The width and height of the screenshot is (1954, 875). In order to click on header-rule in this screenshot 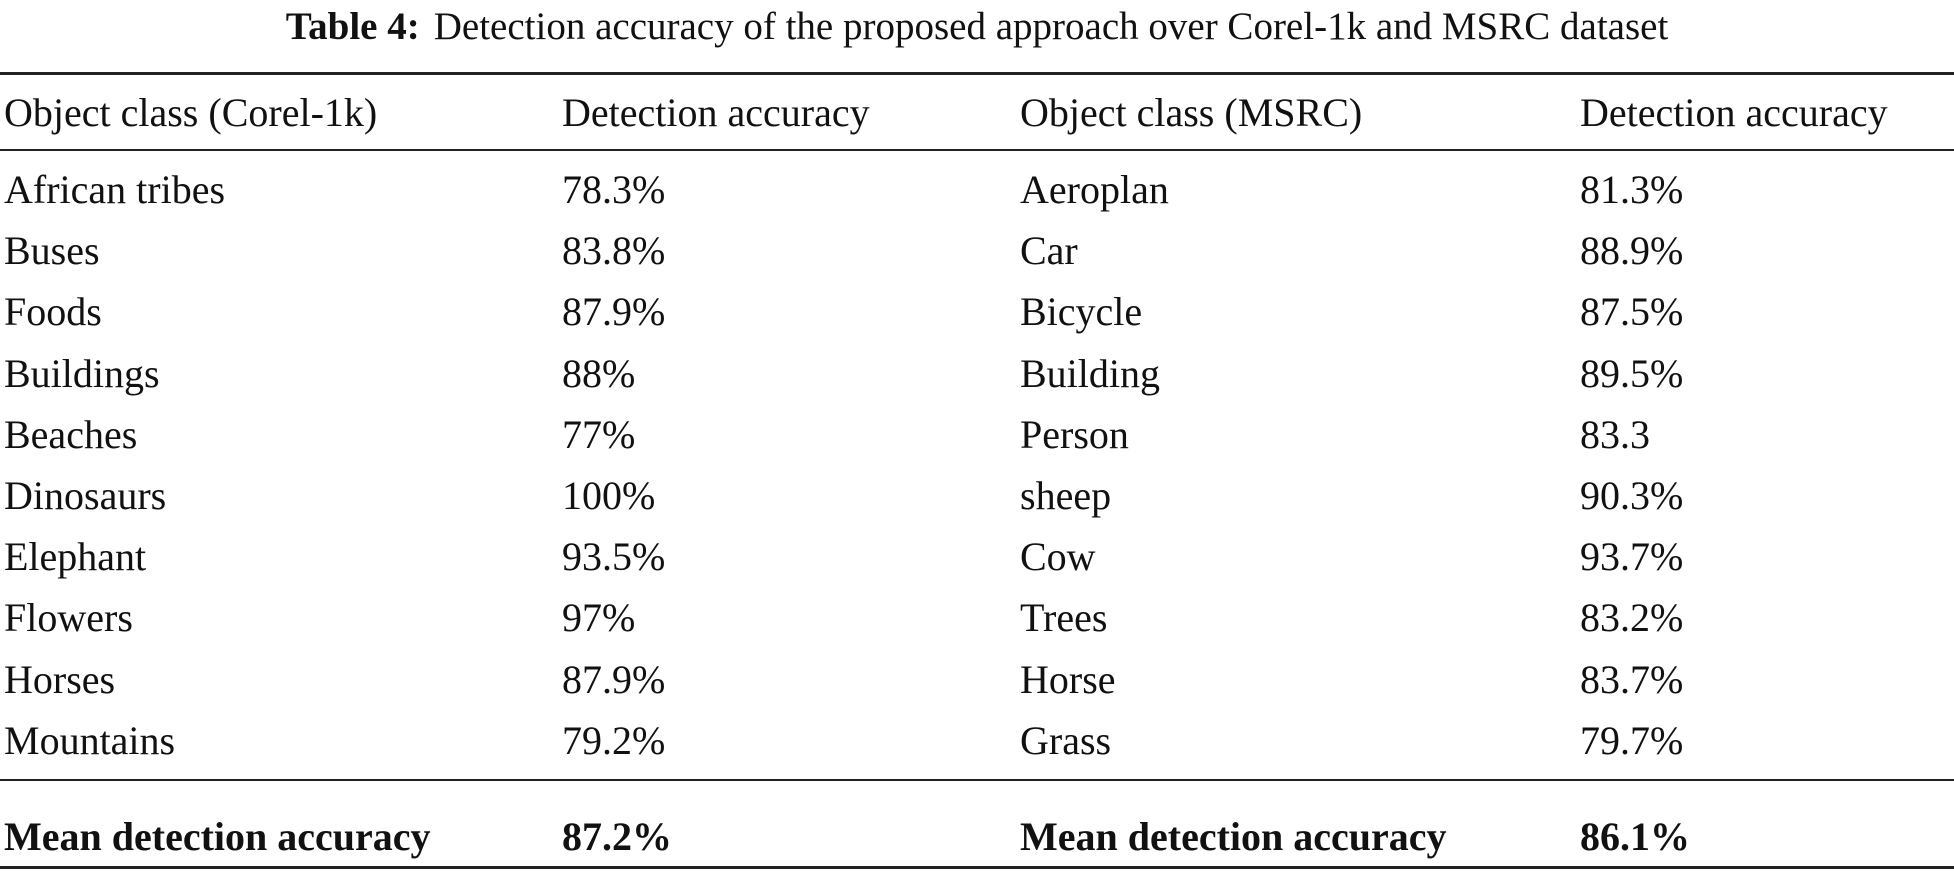, I will do `click(977, 150)`.